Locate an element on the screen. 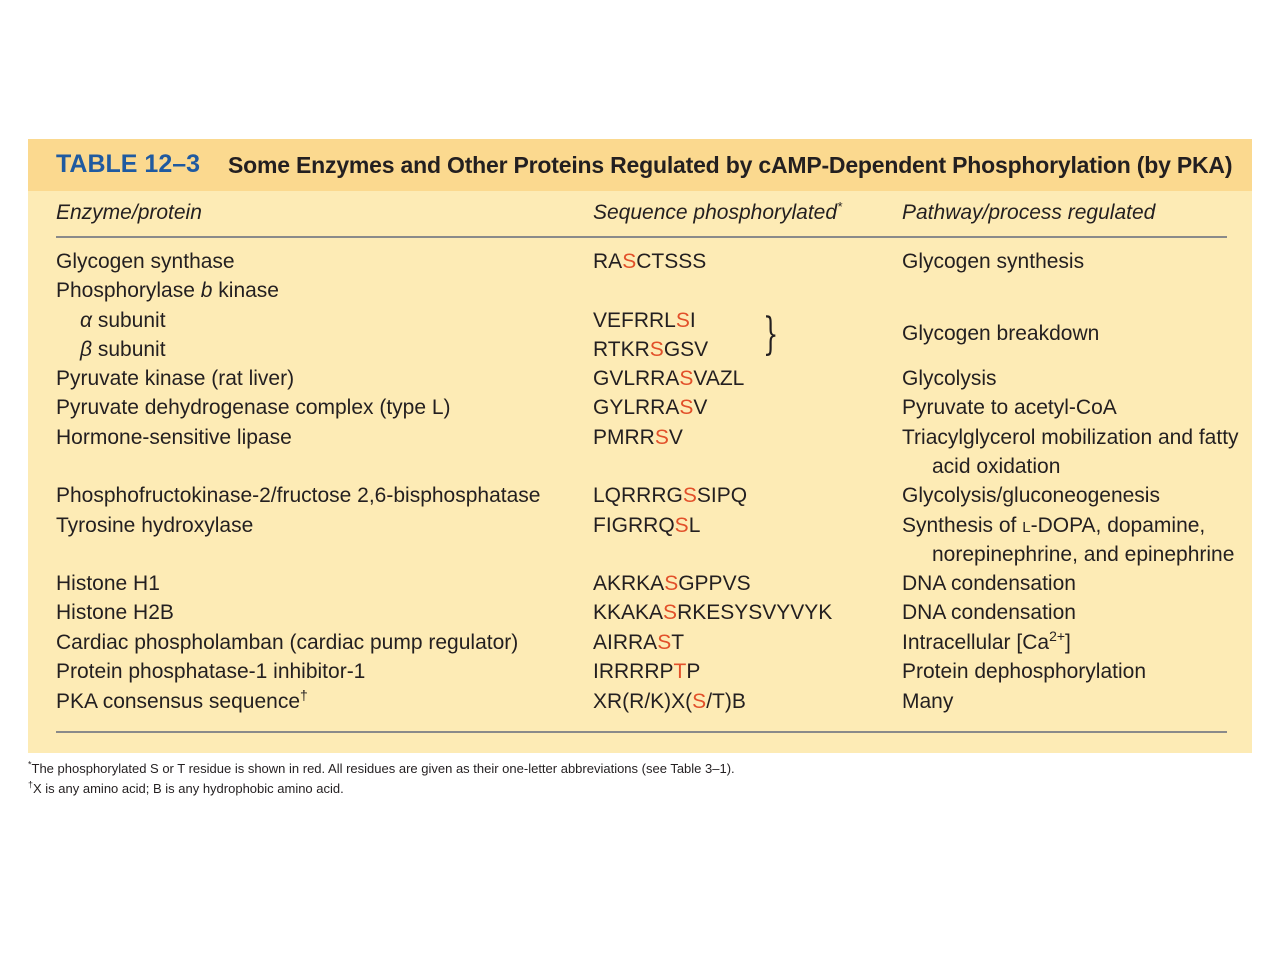  column-header-enzyme: Enzyme/protein is located at coordinates (129, 212).